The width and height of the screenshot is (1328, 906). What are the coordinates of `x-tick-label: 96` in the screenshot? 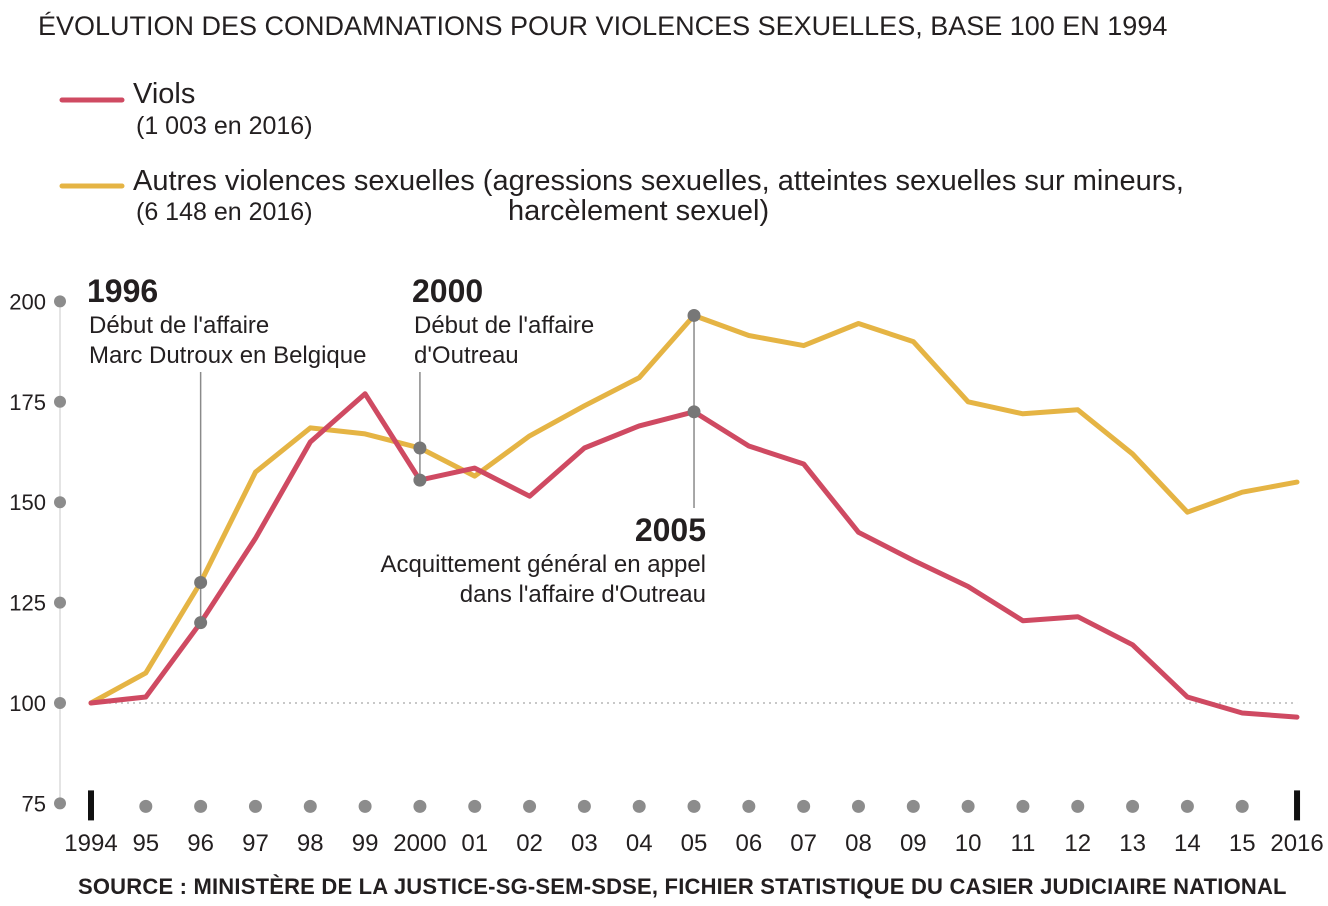 It's located at (200, 843).